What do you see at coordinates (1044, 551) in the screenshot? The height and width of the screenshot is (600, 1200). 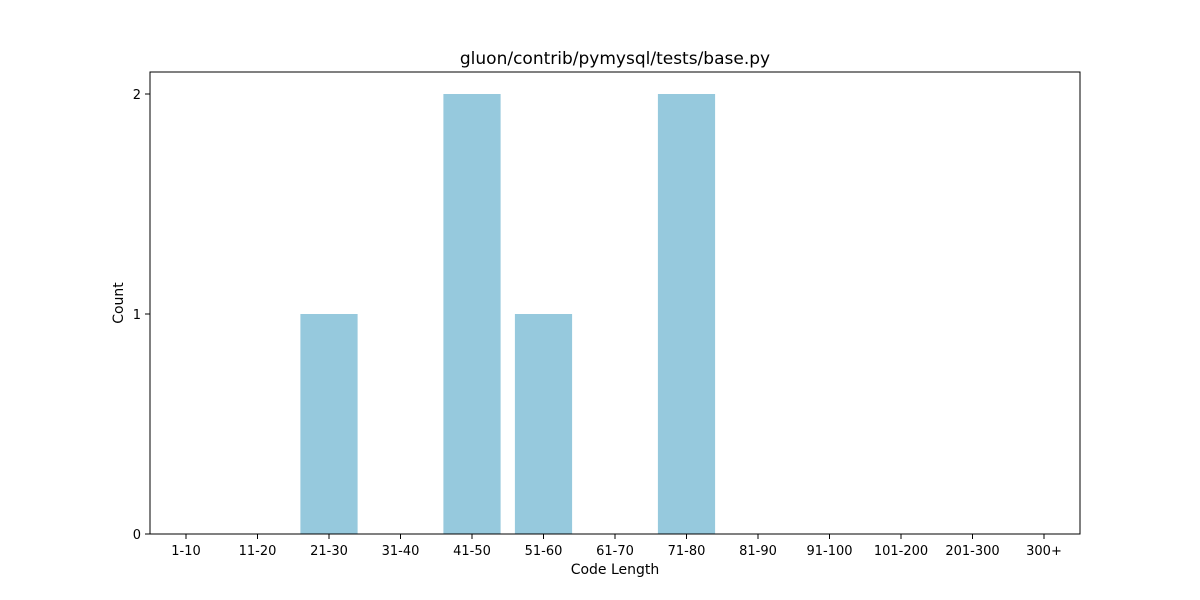 I see `x-tick-label: 300+` at bounding box center [1044, 551].